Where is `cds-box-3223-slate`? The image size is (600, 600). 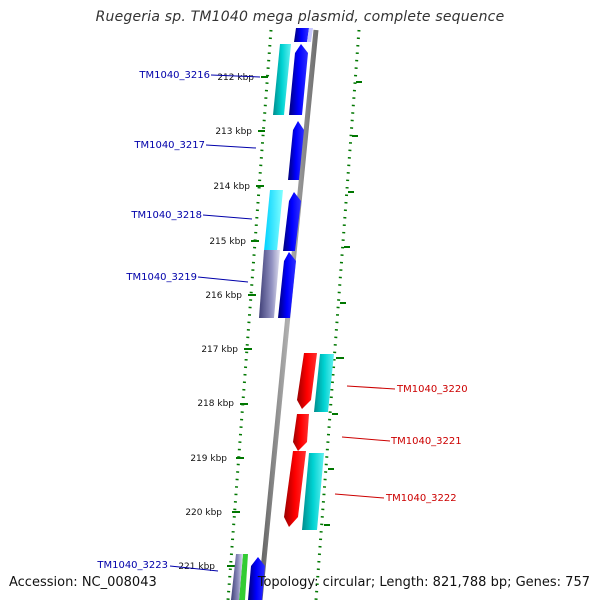
cds-box-3223-slate is located at coordinates (237, 577).